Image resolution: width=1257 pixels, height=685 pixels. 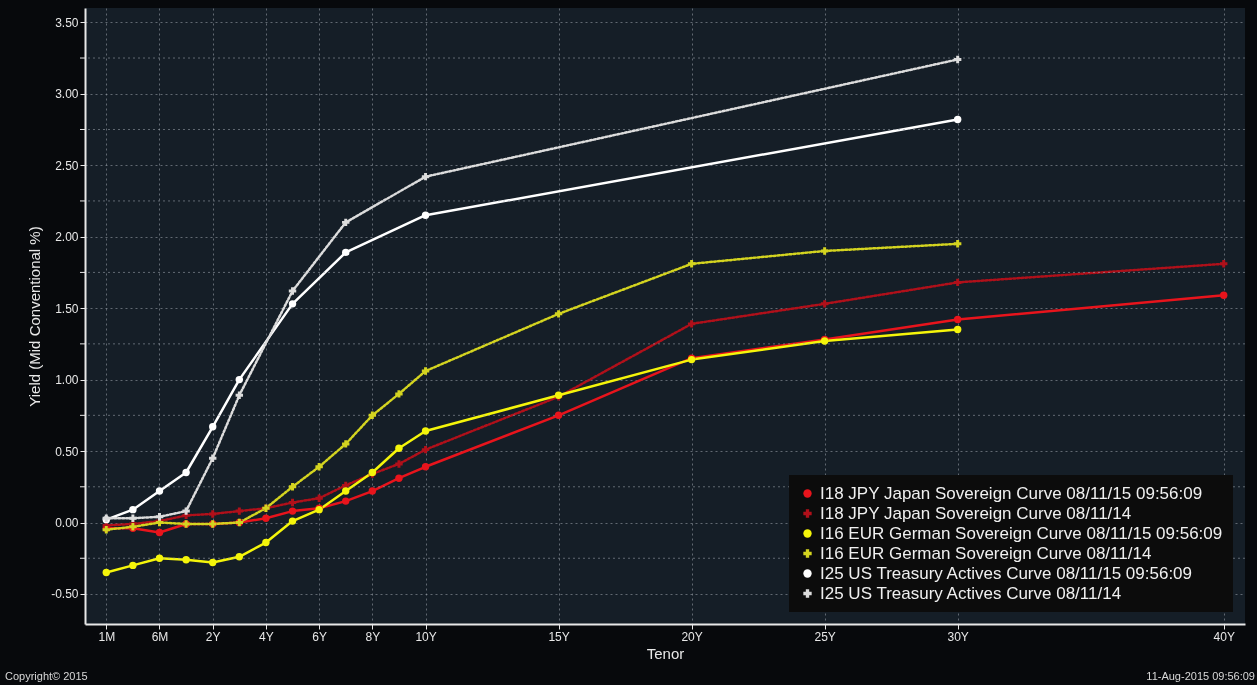 I want to click on legend-label: I16 EUR German Sovereign Curve 08/11/14, so click(x=986, y=553).